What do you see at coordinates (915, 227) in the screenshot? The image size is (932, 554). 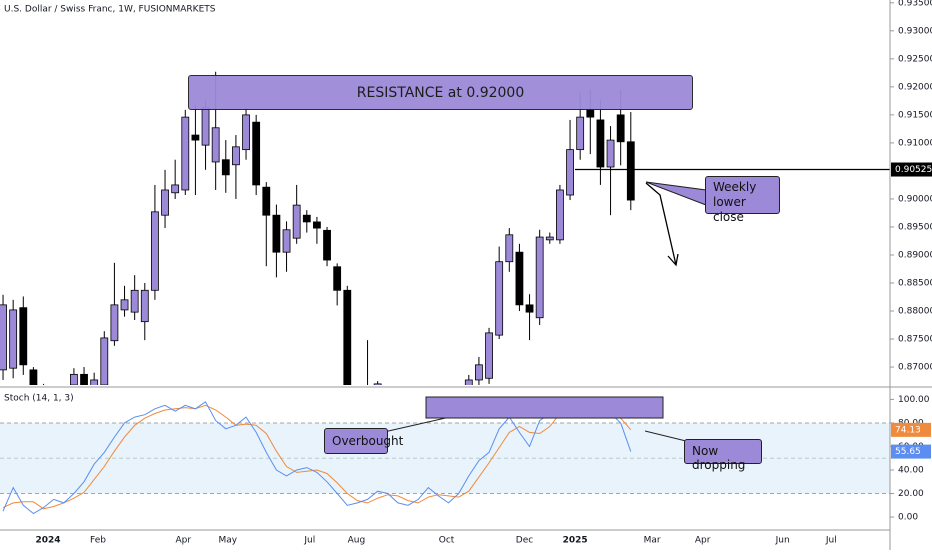 I see `y-tick-label: 0.89500` at bounding box center [915, 227].